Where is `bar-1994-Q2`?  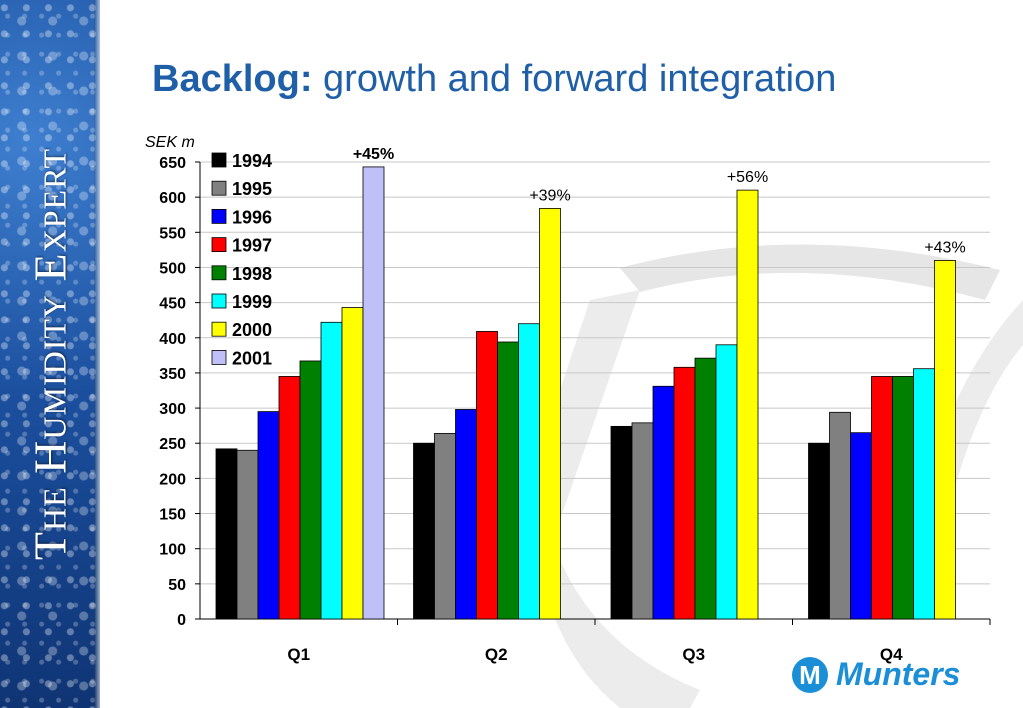
bar-1994-Q2 is located at coordinates (424, 531).